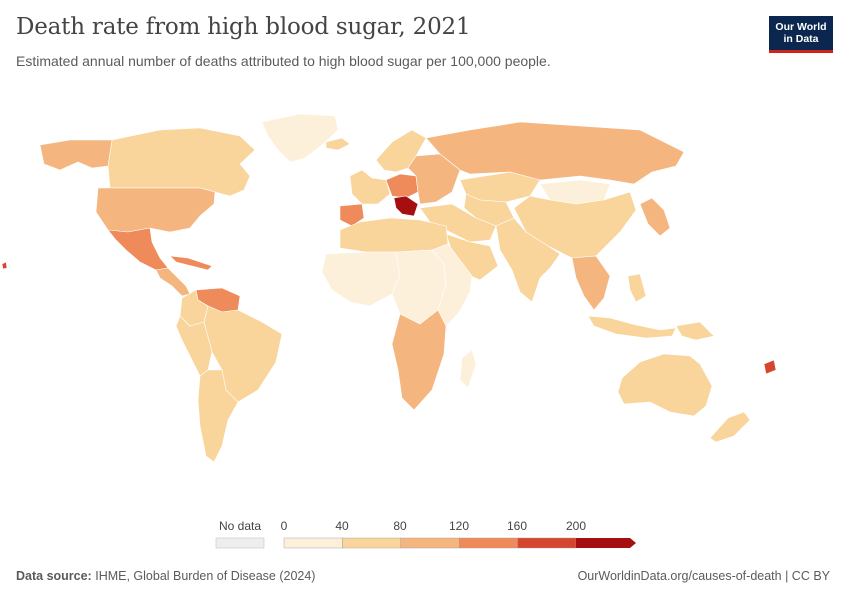 The image size is (850, 600). What do you see at coordinates (665, 385) in the screenshot?
I see `map-region: Australia` at bounding box center [665, 385].